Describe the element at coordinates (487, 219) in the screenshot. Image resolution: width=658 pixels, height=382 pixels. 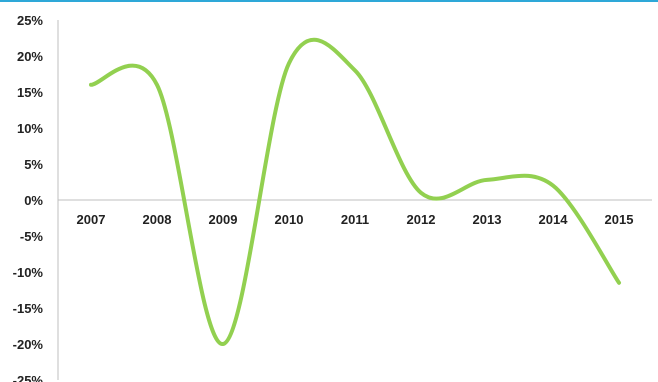
I see `x-tick-label: 2013` at that location.